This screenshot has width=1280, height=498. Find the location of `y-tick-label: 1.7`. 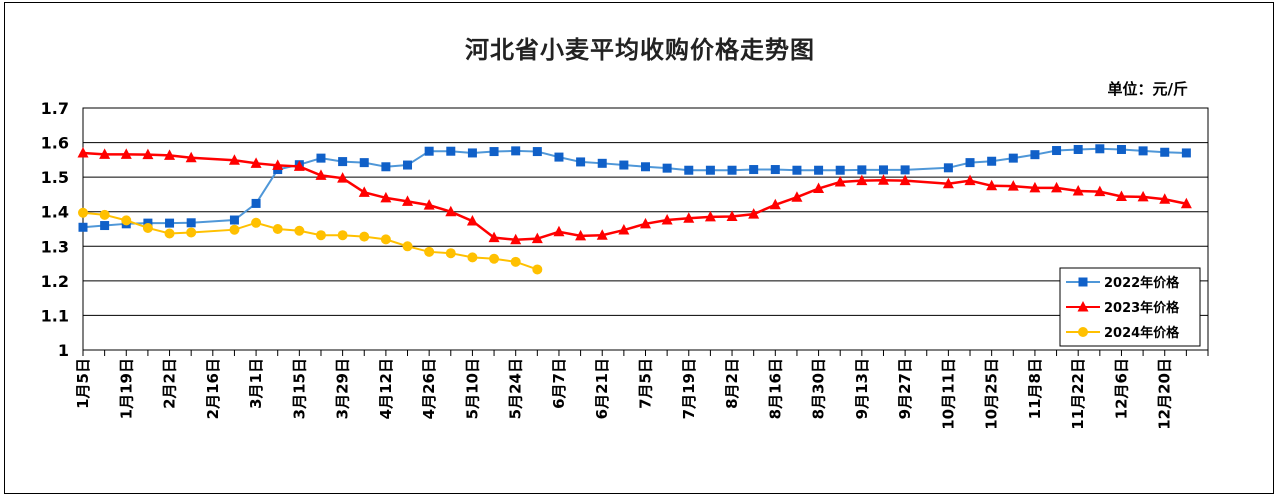

y-tick-label: 1.7 is located at coordinates (55, 108).